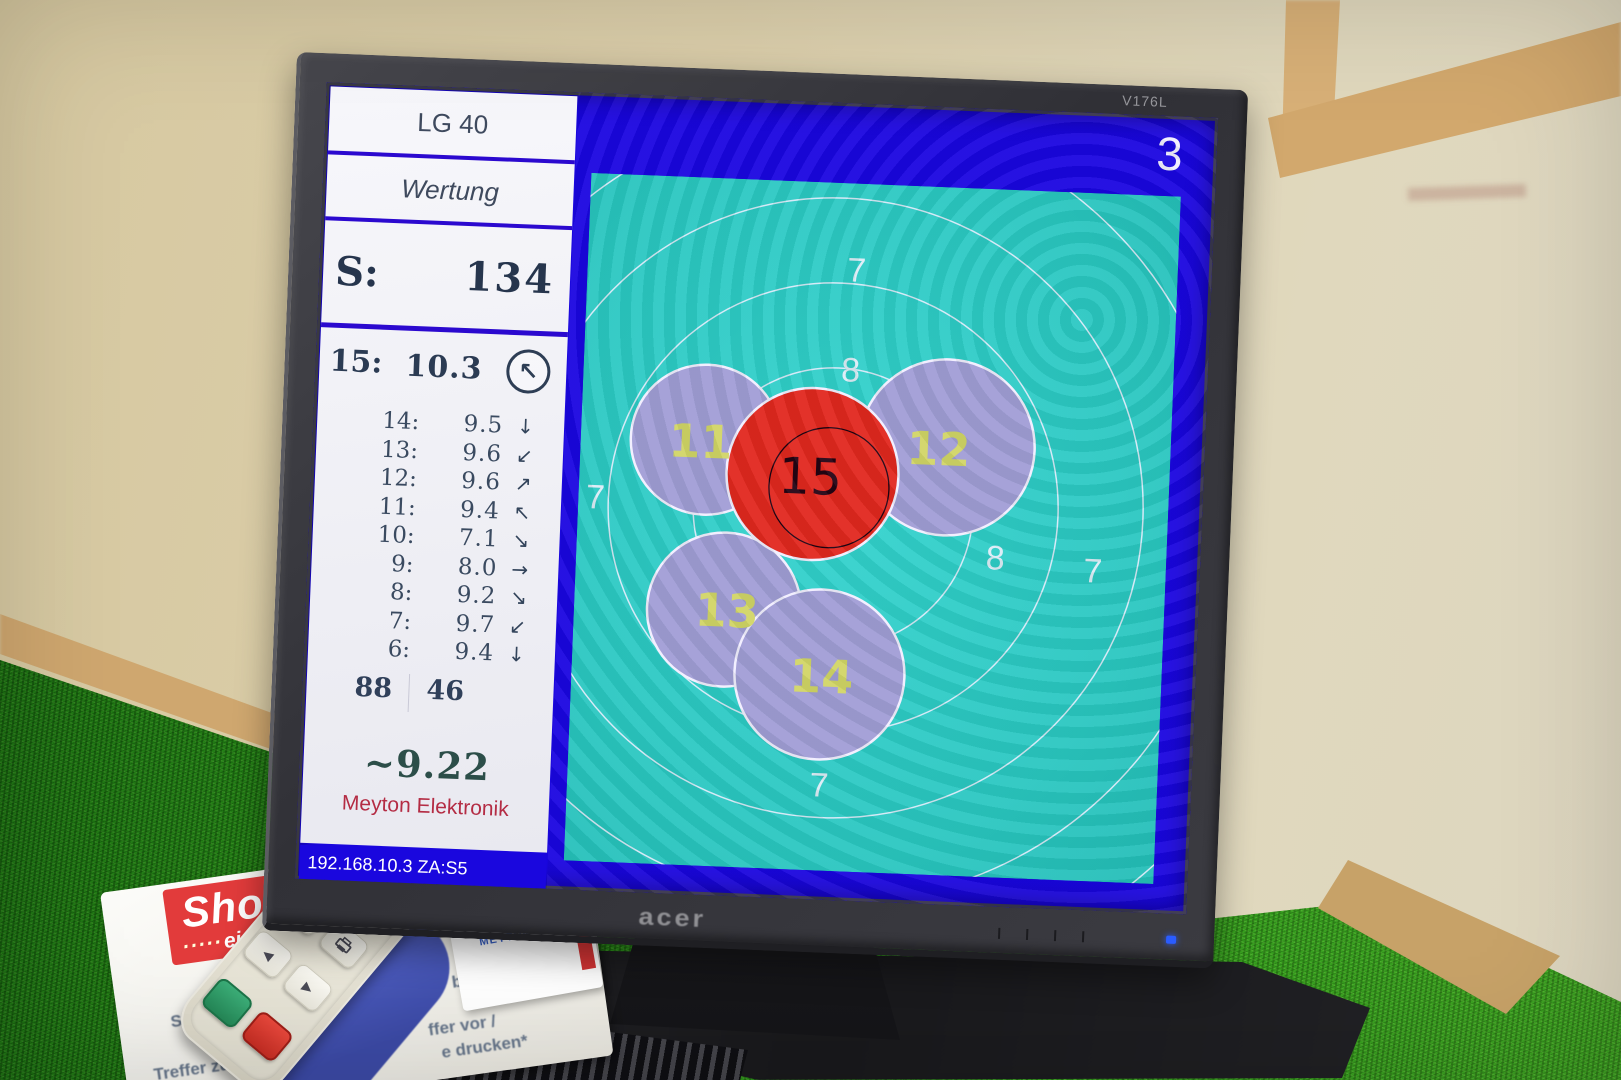 The image size is (1621, 1080). I want to click on status-bar: 192.168.10.3 ZA:S5, so click(422, 866).